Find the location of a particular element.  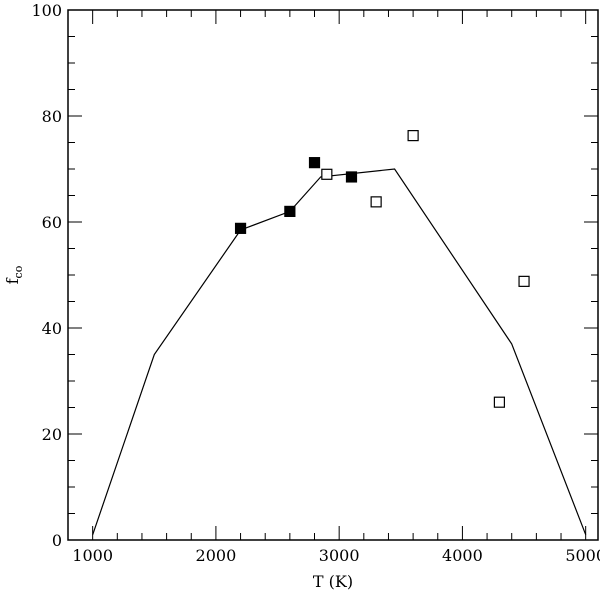

y-tick-label: 20 is located at coordinates (52, 434).